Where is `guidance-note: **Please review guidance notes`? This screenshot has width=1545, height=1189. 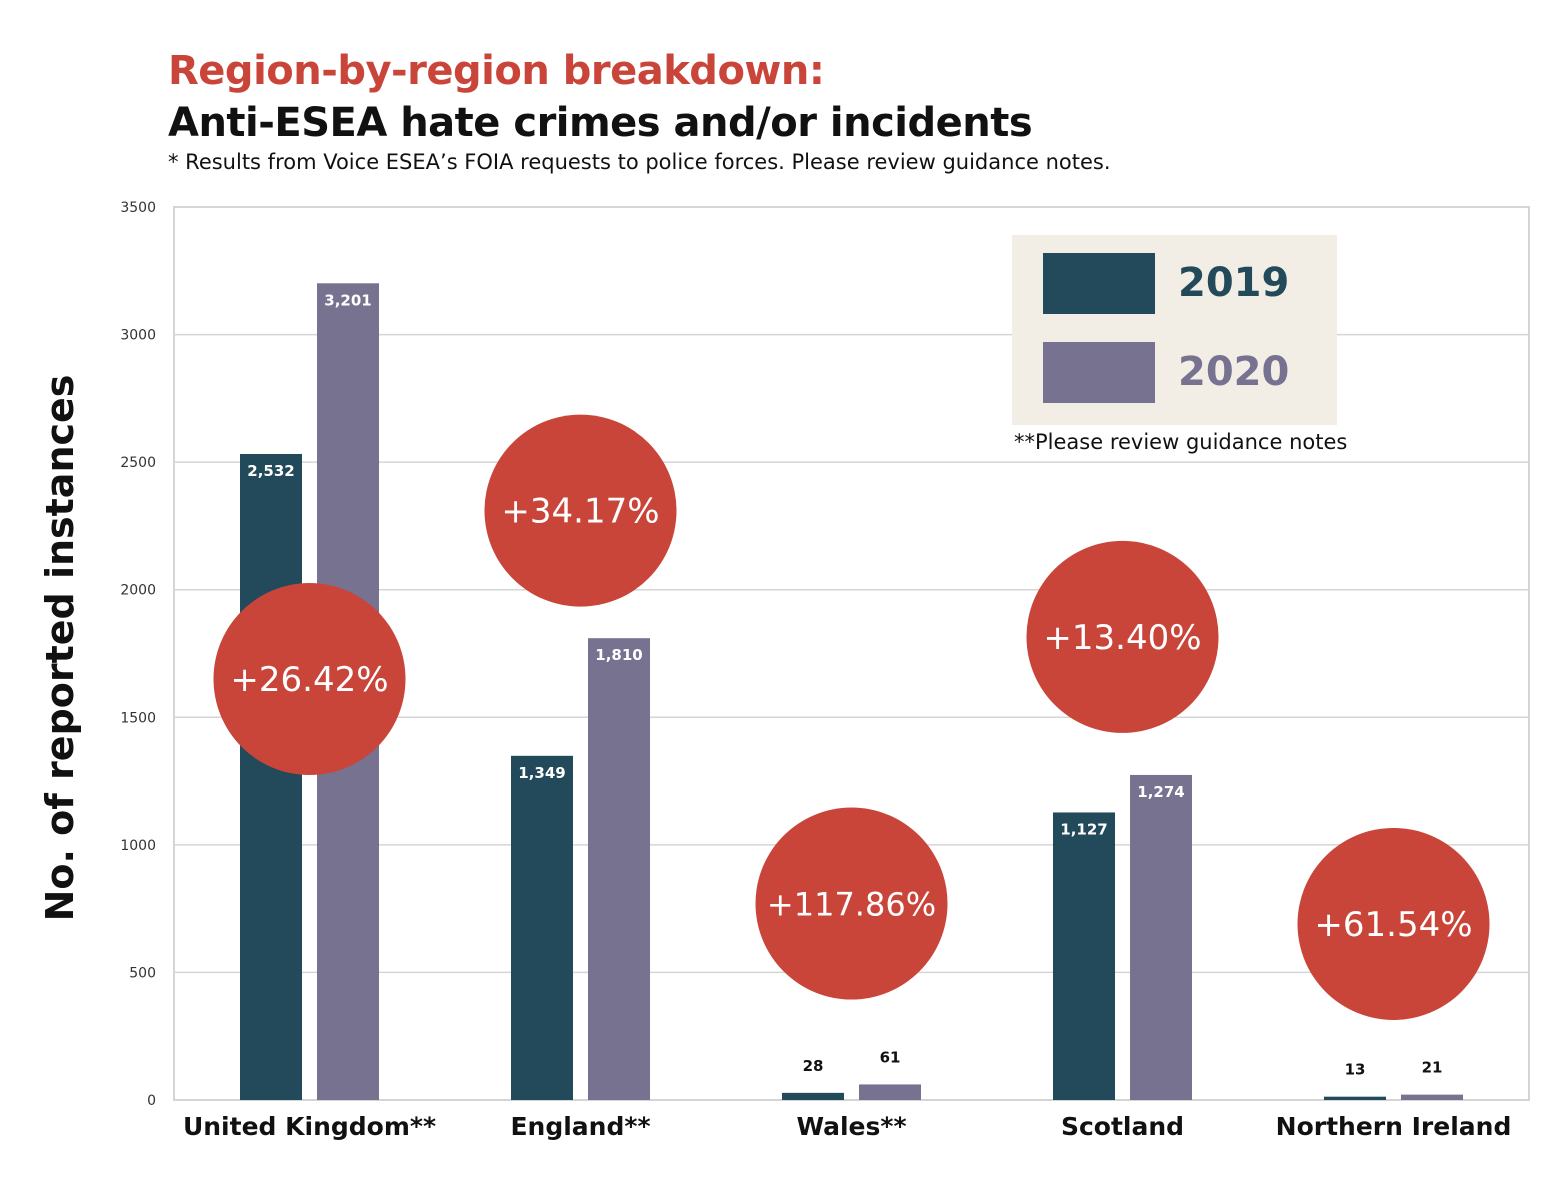 guidance-note: **Please review guidance notes is located at coordinates (1181, 442).